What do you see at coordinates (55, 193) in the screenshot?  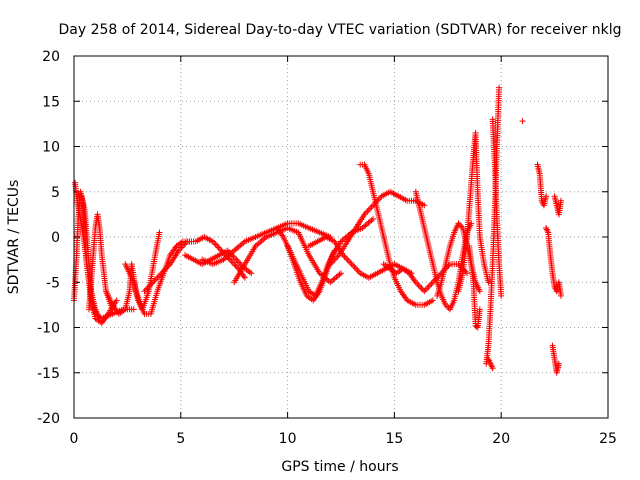 I see `y-tick-label: 5` at bounding box center [55, 193].